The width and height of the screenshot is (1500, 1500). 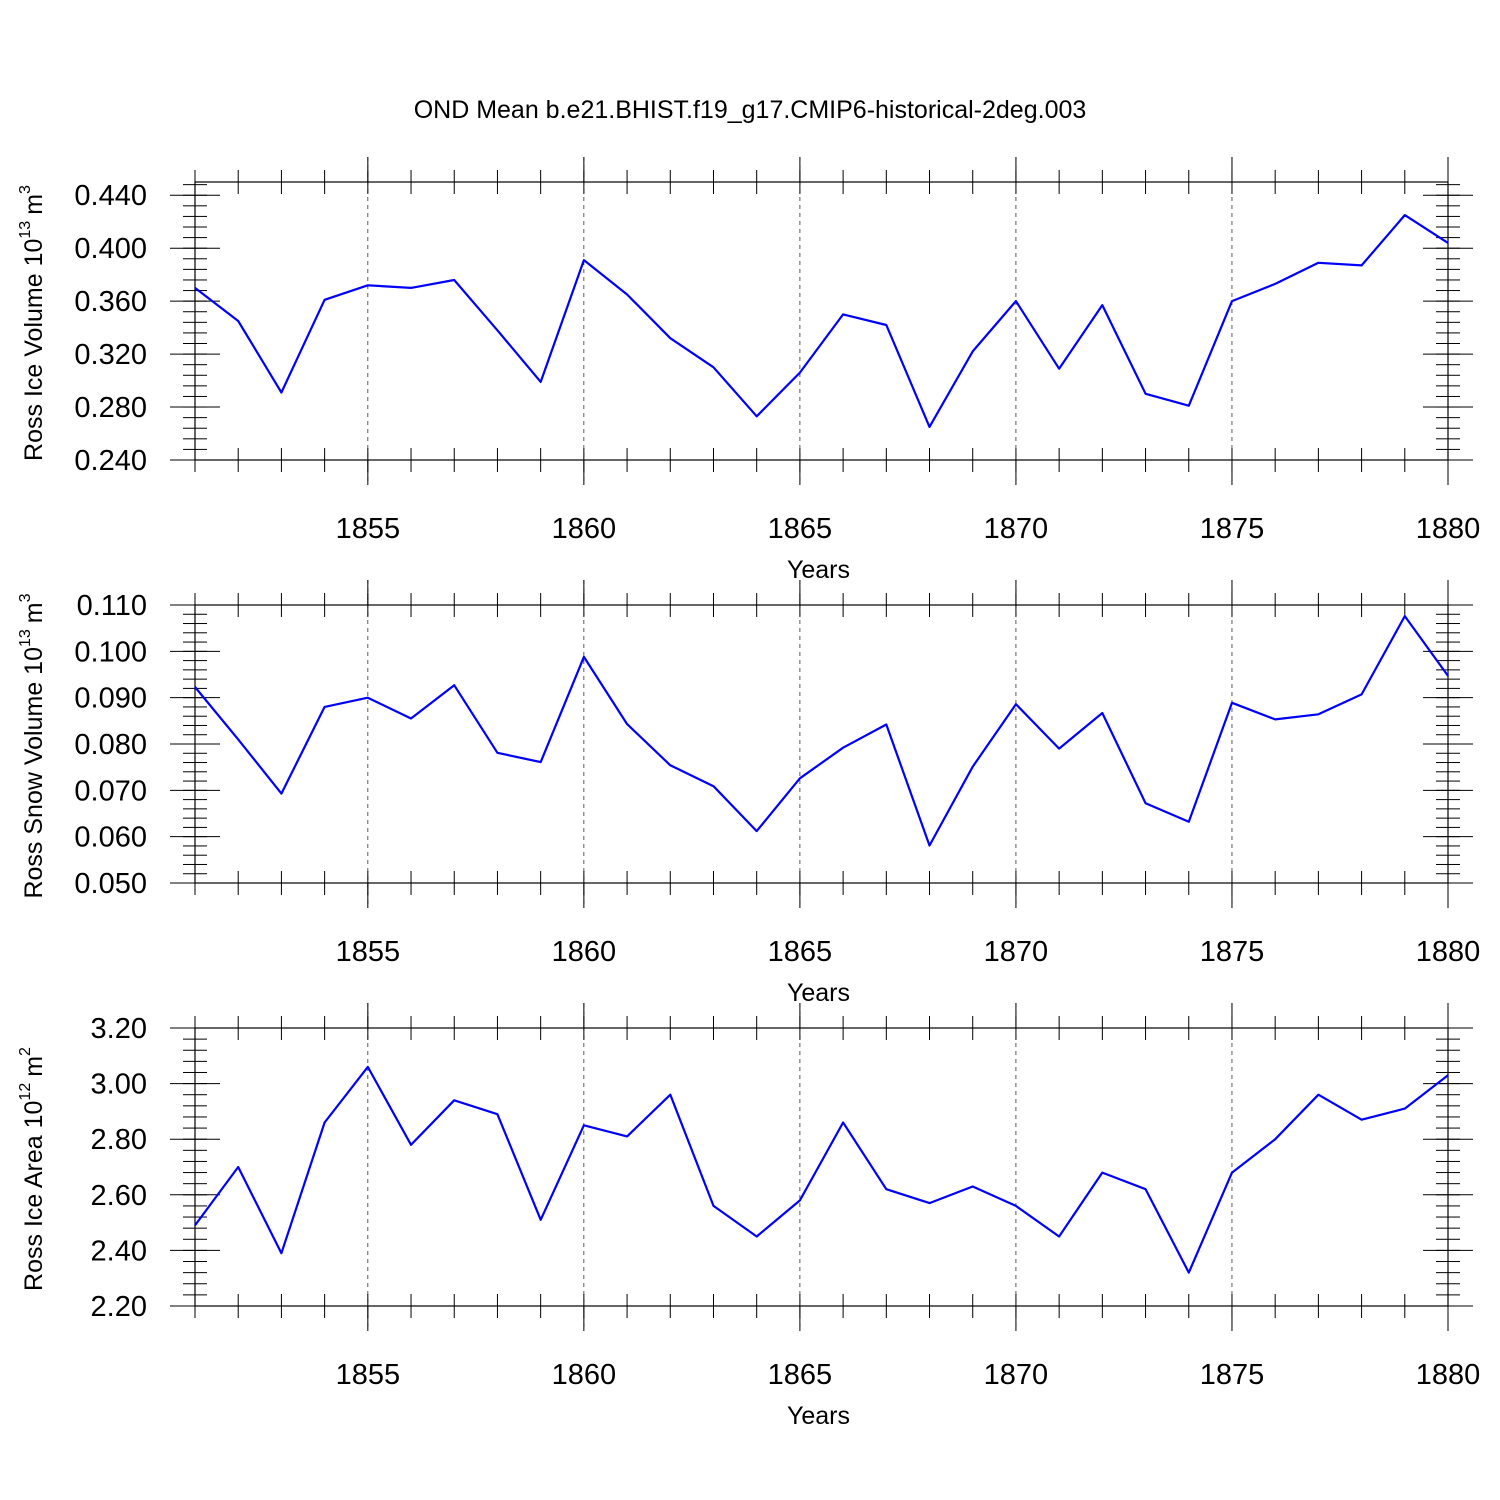 What do you see at coordinates (110, 838) in the screenshot?
I see `y-tick-label: 0.060` at bounding box center [110, 838].